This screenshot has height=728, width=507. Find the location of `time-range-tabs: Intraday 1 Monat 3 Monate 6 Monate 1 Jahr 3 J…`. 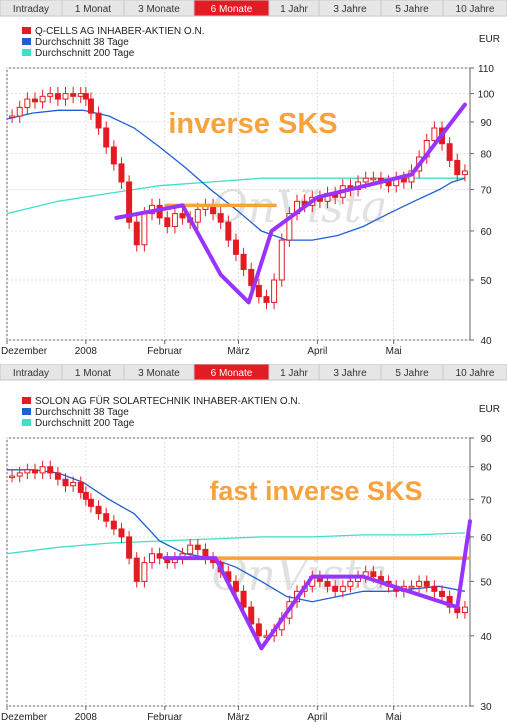

time-range-tabs: Intraday 1 Monat 3 Monate 6 Monate 1 Jahr 3 J… is located at coordinates (253, 8).